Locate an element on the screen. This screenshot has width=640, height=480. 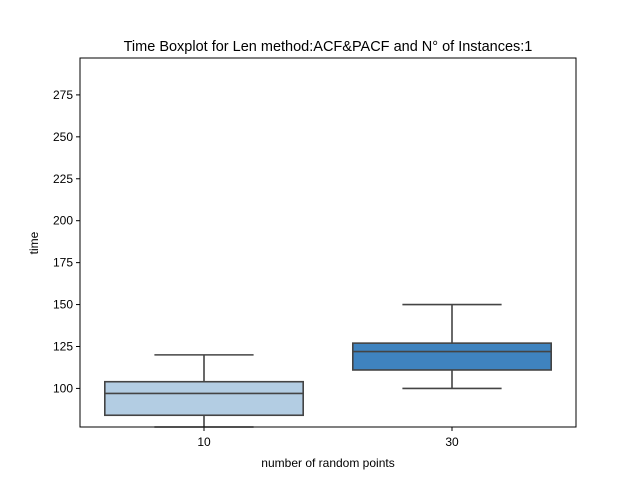
y-axis-label: time is located at coordinates (34, 242).